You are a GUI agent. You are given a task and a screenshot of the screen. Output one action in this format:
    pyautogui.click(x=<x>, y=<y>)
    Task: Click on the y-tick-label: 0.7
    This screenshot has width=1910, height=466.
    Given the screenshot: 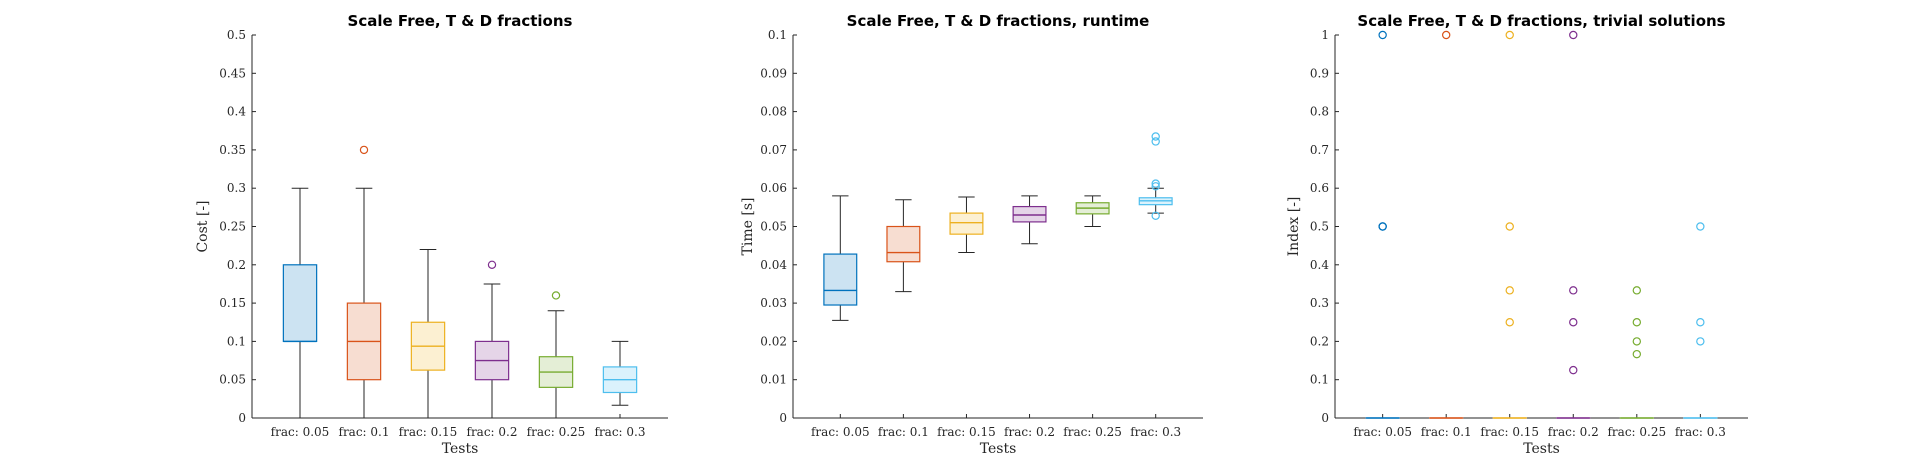 What is the action you would take?
    pyautogui.click(x=1319, y=150)
    